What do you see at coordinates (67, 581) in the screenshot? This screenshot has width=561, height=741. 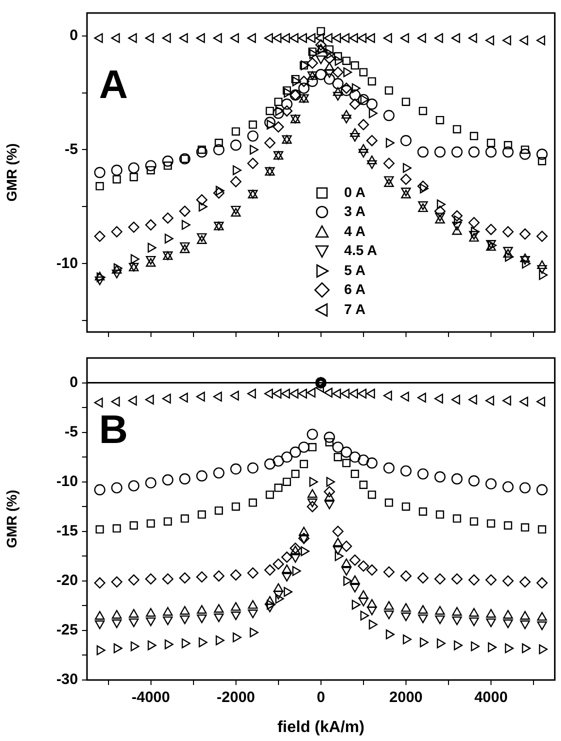 I see `y-tick-label: -20` at bounding box center [67, 581].